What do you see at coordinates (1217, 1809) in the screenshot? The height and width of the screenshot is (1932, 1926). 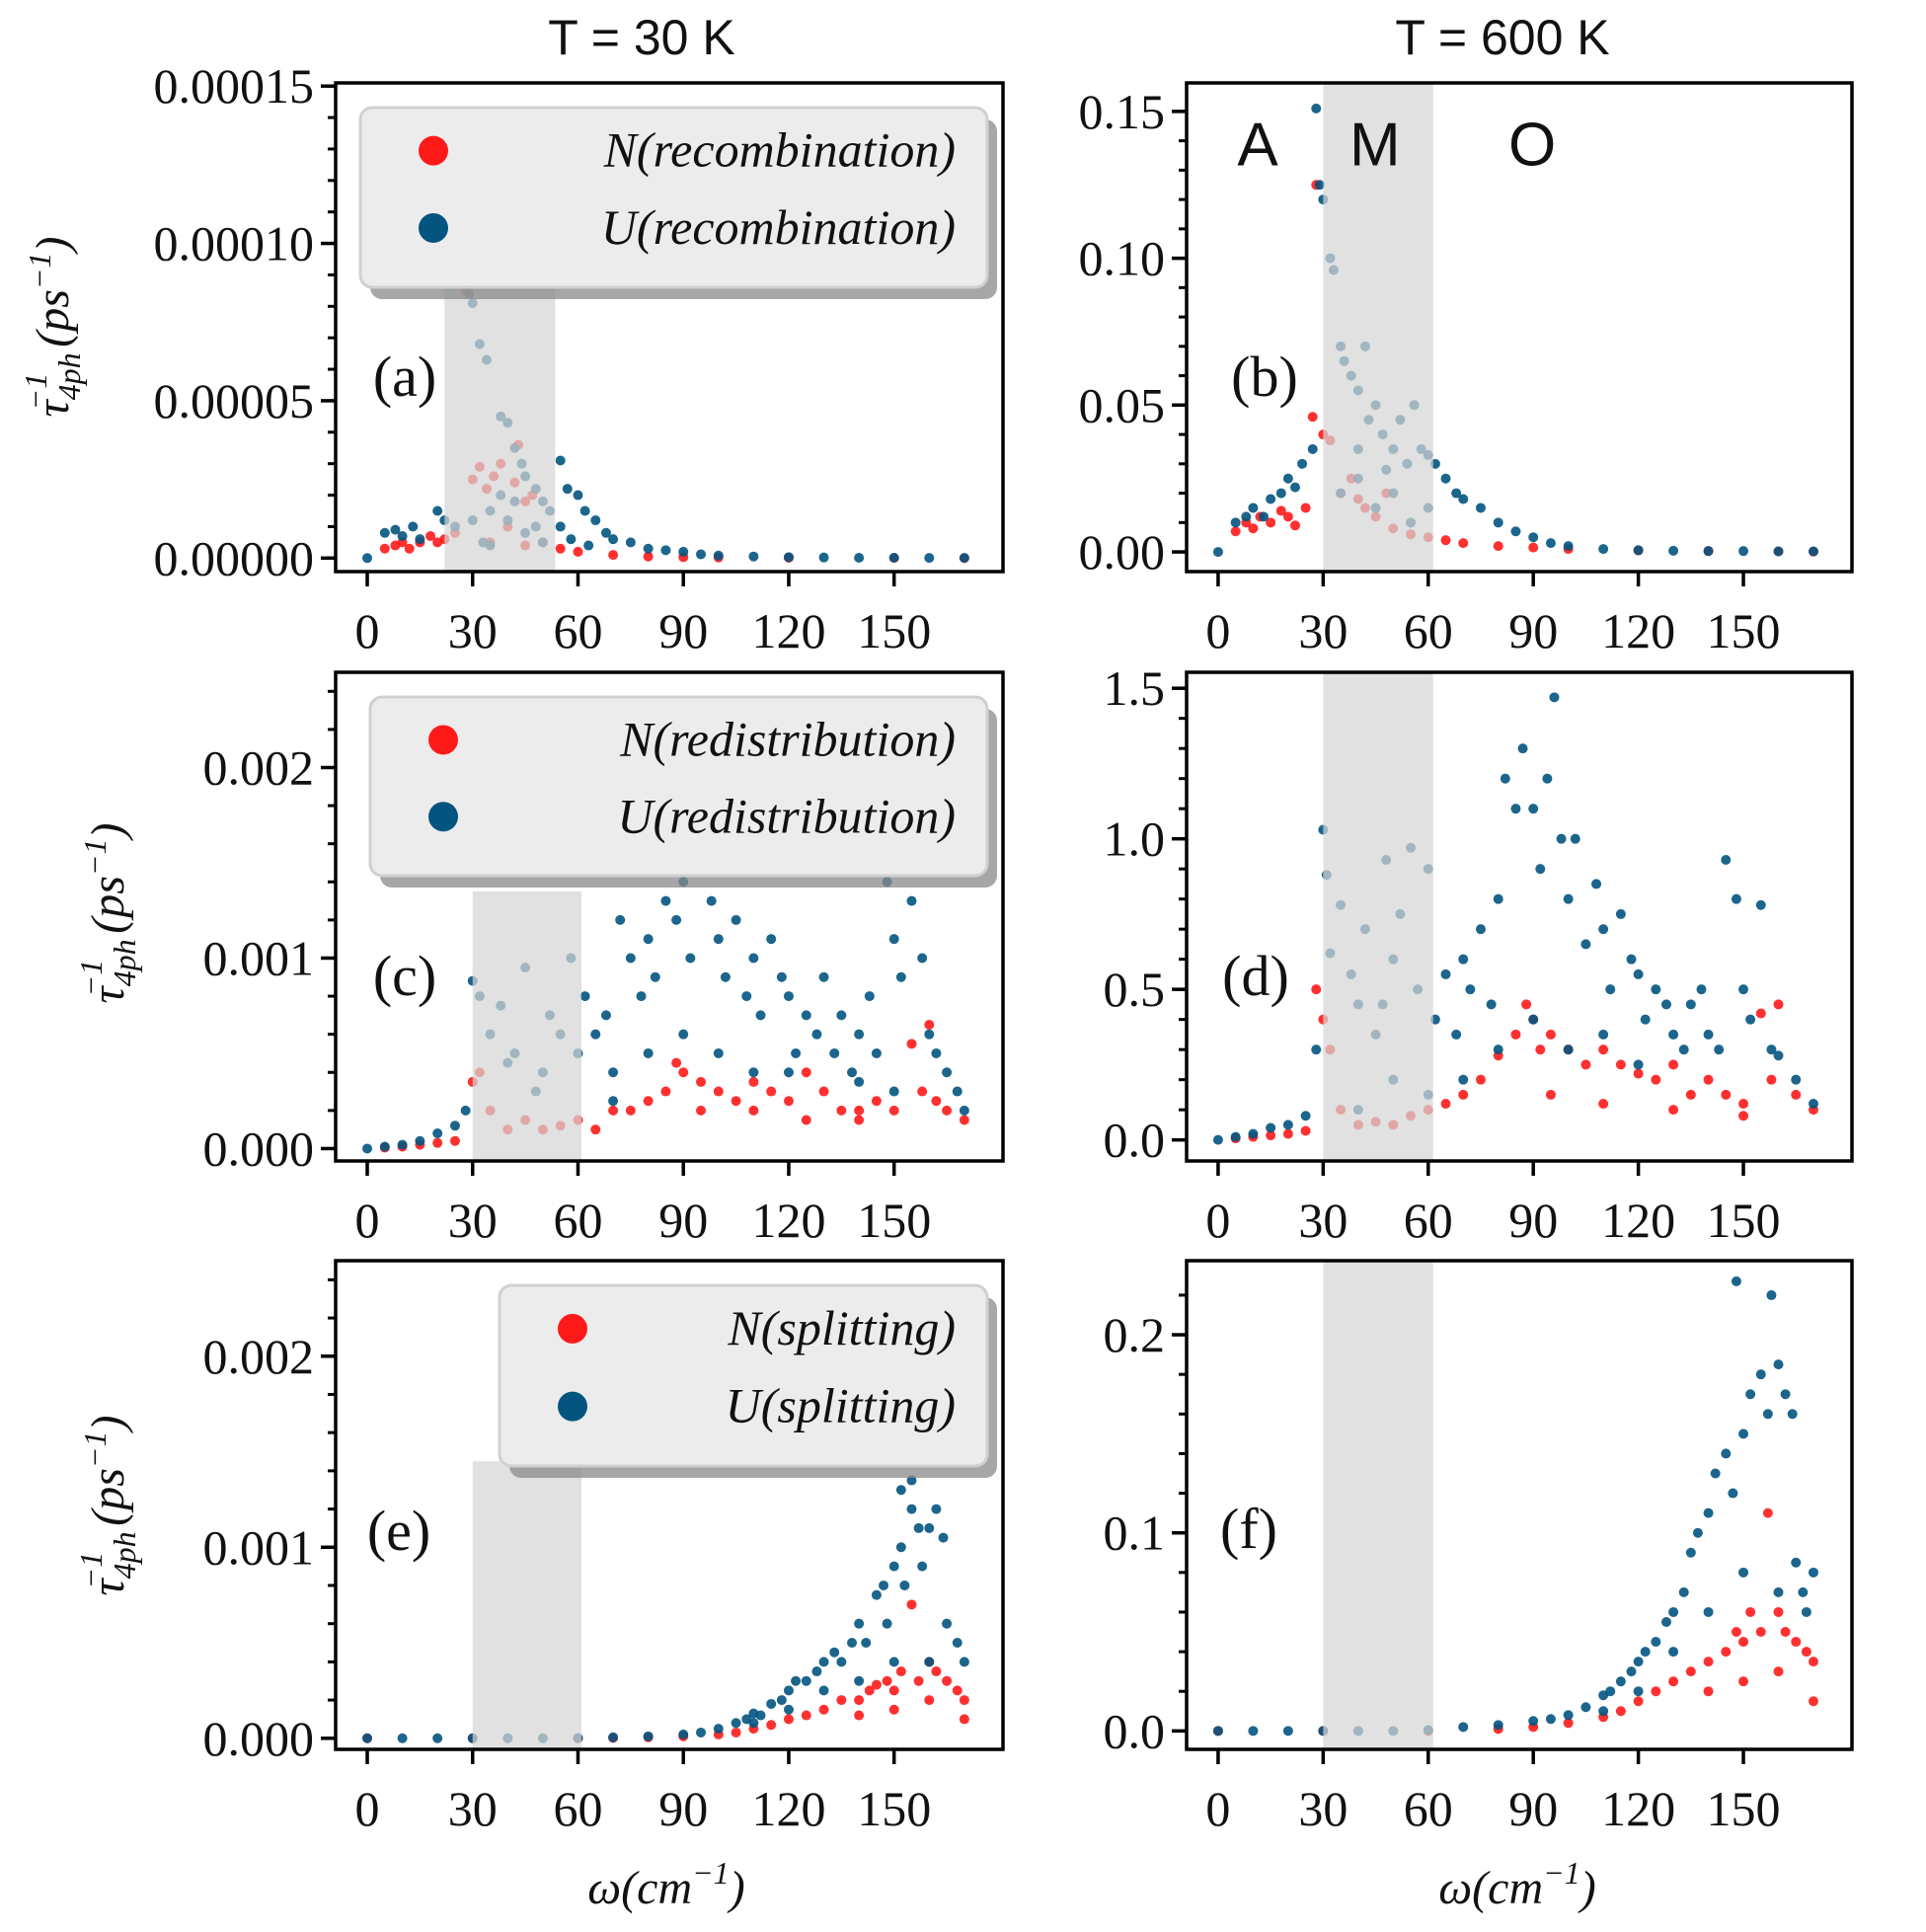 I see `x-tick-label: 0` at bounding box center [1217, 1809].